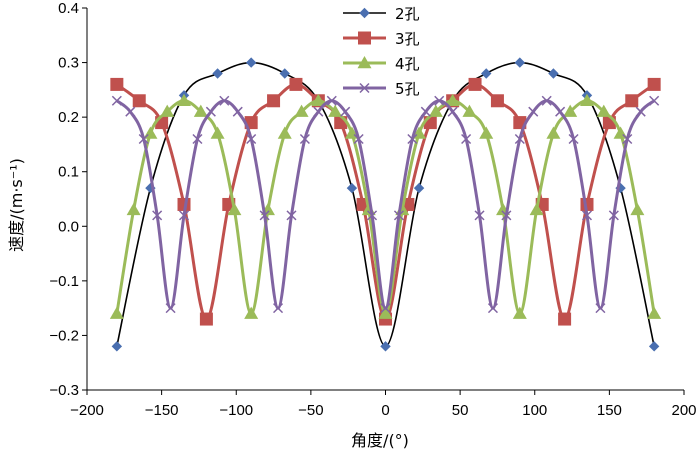  What do you see at coordinates (407, 14) in the screenshot?
I see `legend-label: 2孔` at bounding box center [407, 14].